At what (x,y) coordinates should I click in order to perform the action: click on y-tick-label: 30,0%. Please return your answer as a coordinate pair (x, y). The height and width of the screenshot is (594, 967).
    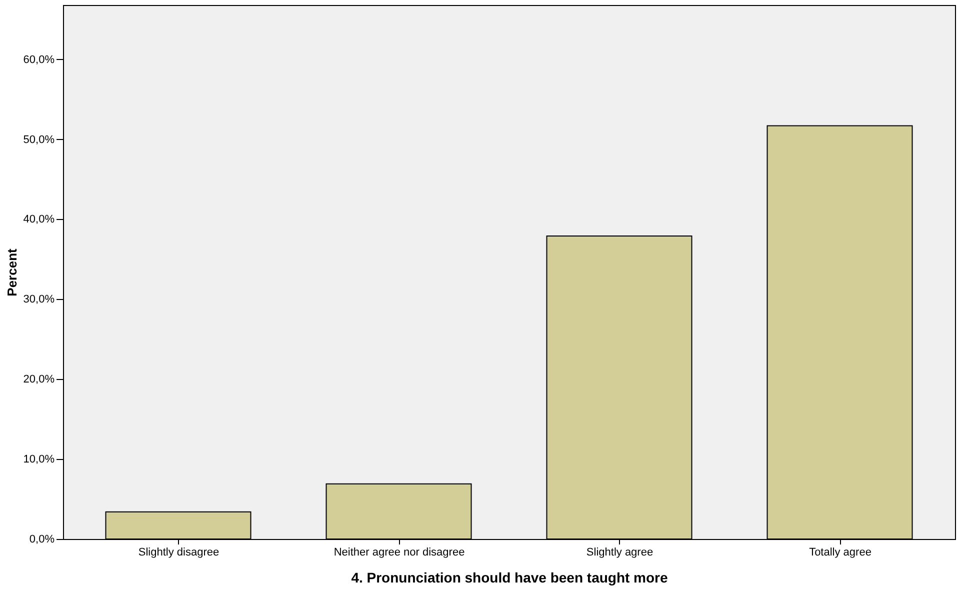
    Looking at the image, I should click on (39, 300).